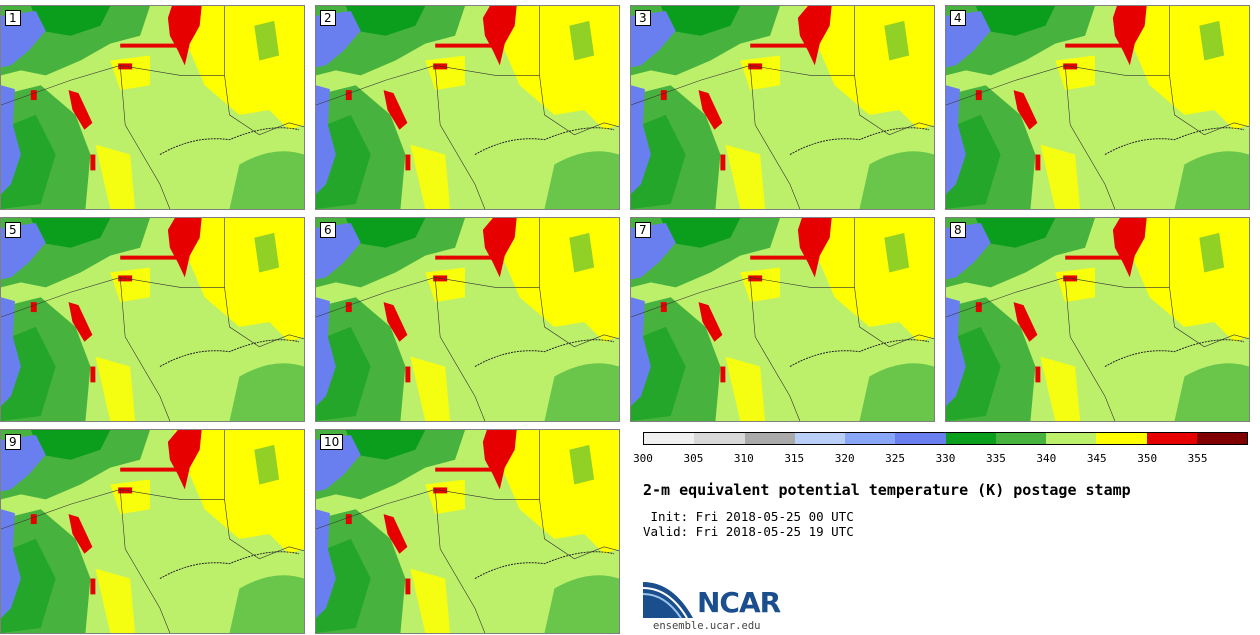 The width and height of the screenshot is (1260, 635). What do you see at coordinates (152, 531) in the screenshot?
I see `map-panel: 9` at bounding box center [152, 531].